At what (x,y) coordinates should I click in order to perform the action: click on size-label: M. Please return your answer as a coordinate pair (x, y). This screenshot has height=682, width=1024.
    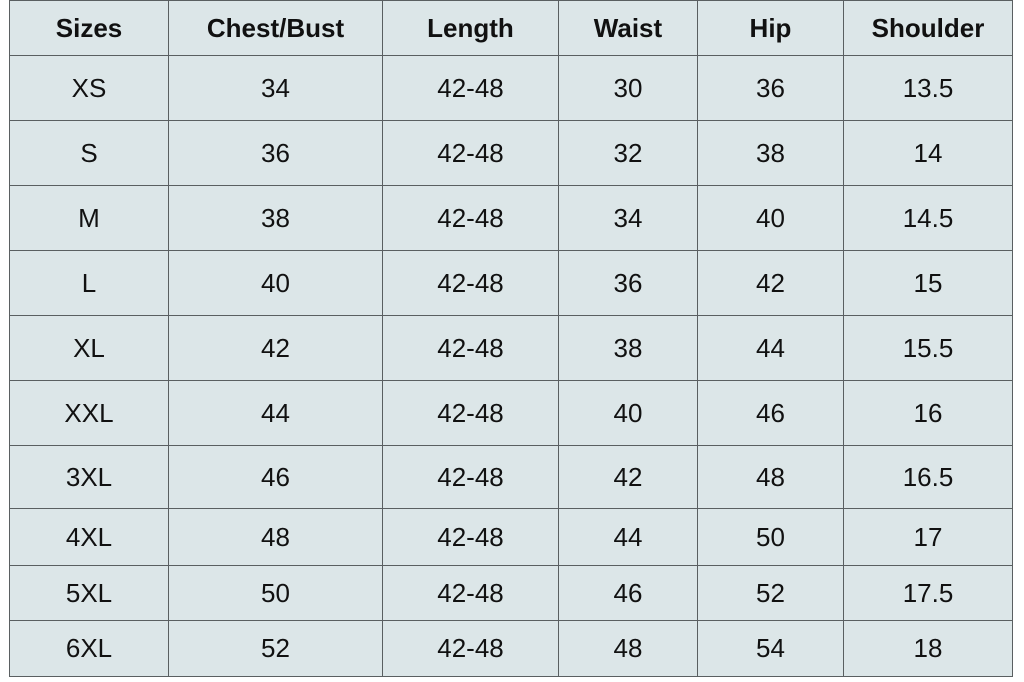
    Looking at the image, I should click on (89, 218).